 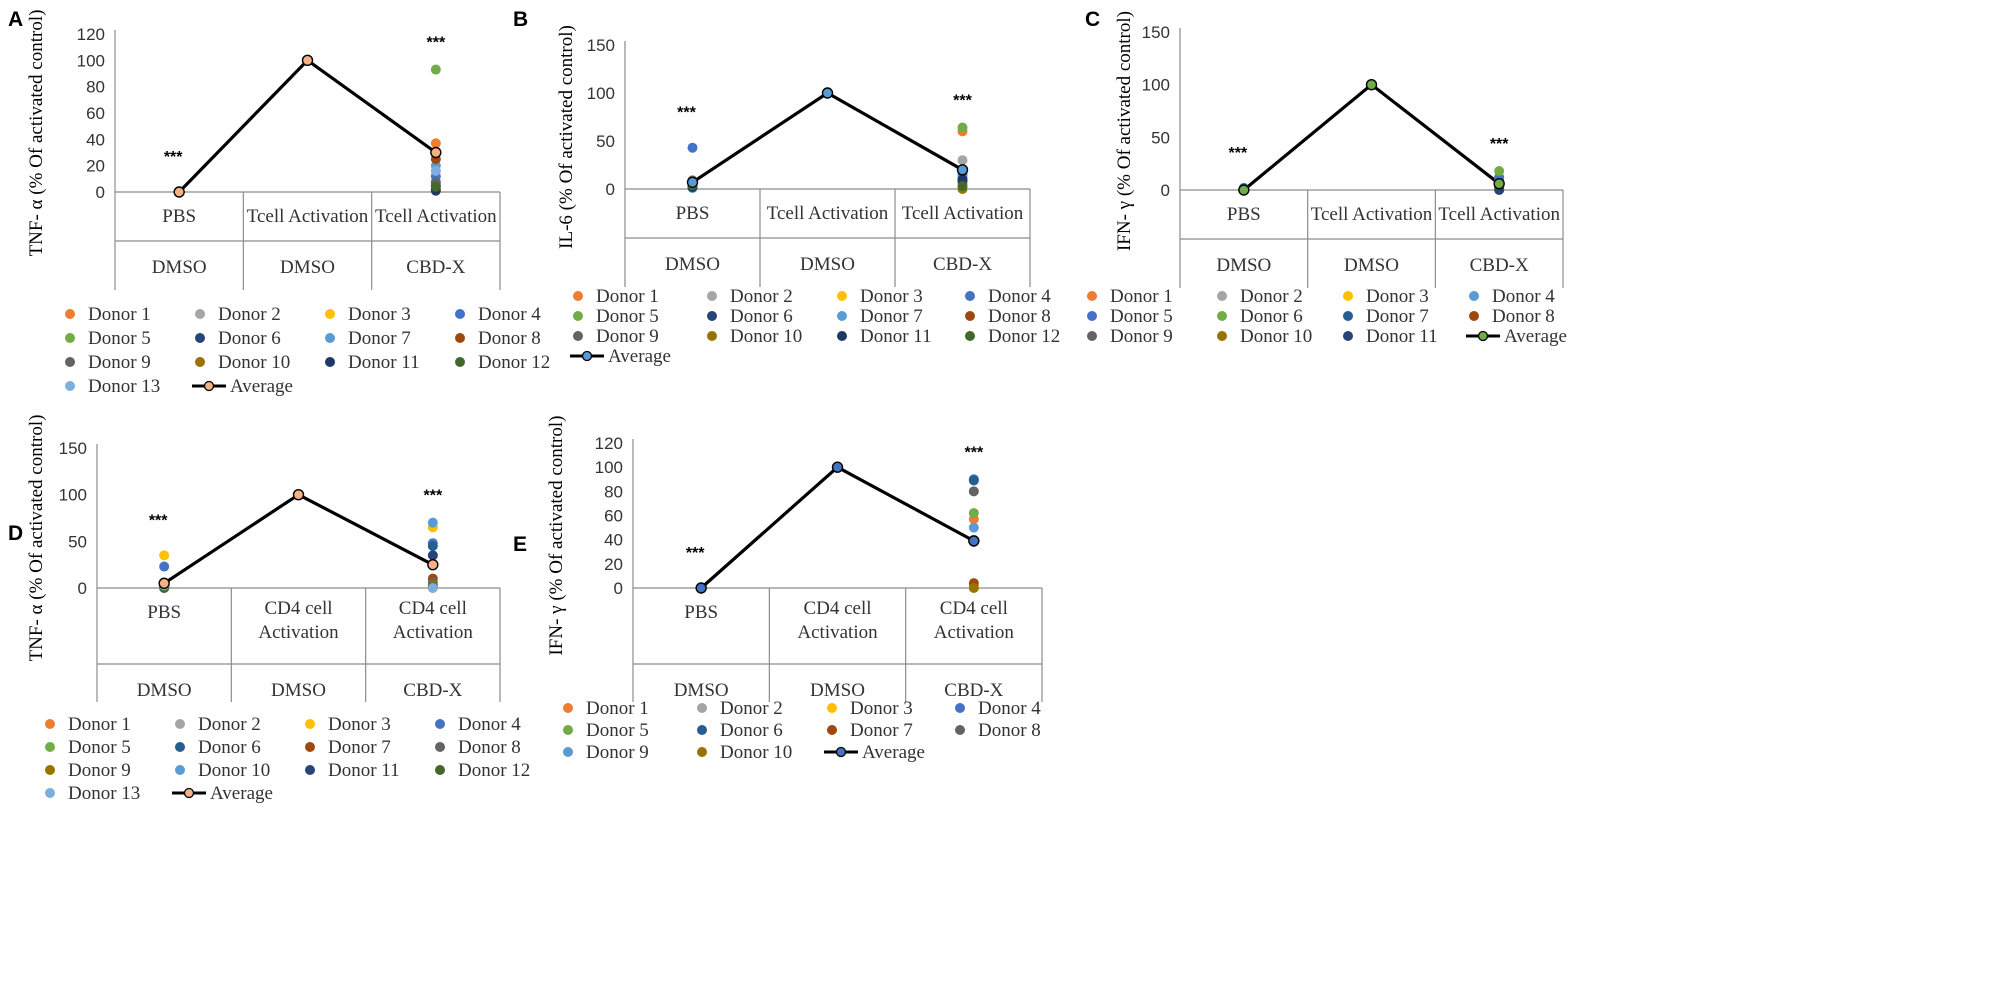 What do you see at coordinates (841, 752) in the screenshot?
I see `legend-average-marker` at bounding box center [841, 752].